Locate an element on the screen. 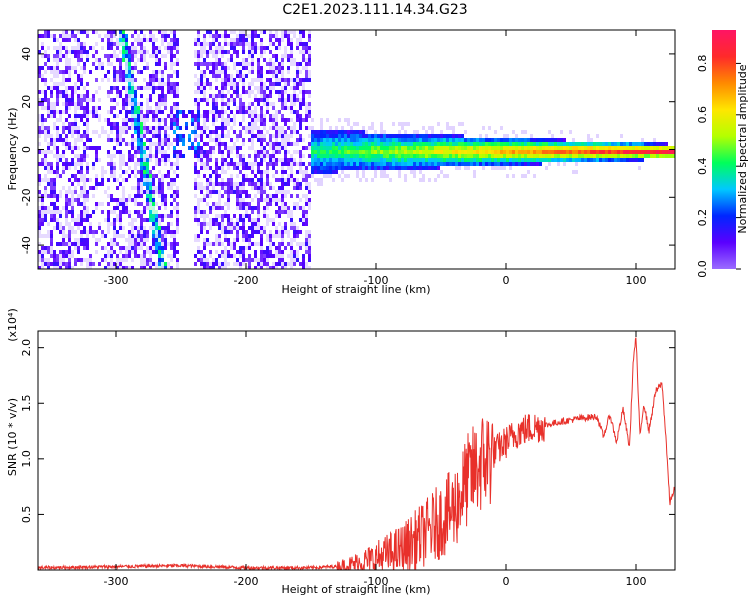  bot-xticks-label--100: -100 is located at coordinates (376, 581).